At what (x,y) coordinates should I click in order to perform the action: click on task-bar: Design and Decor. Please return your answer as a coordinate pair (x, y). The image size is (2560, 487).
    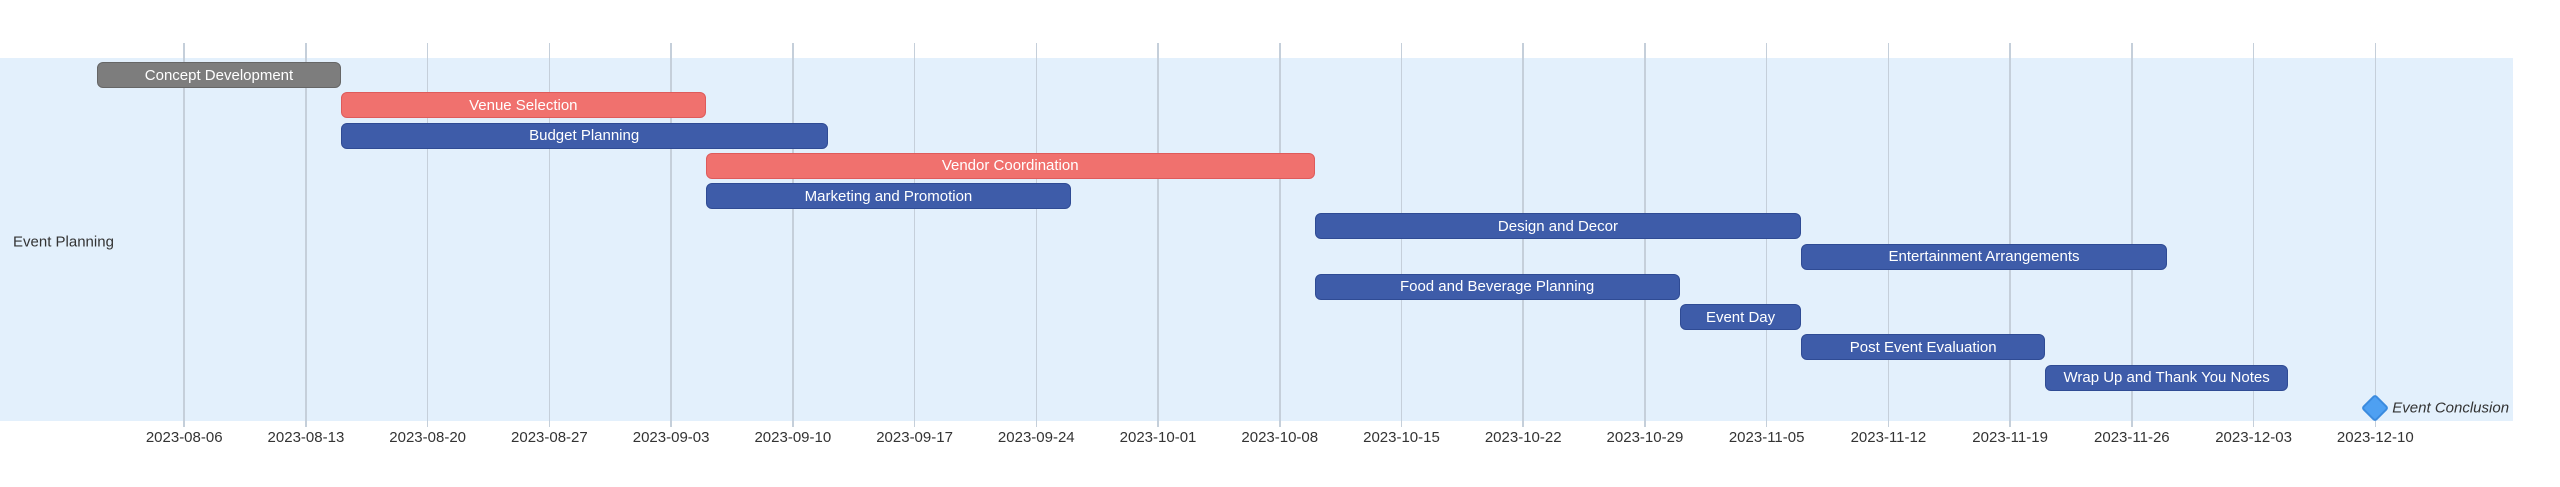
    Looking at the image, I should click on (1558, 226).